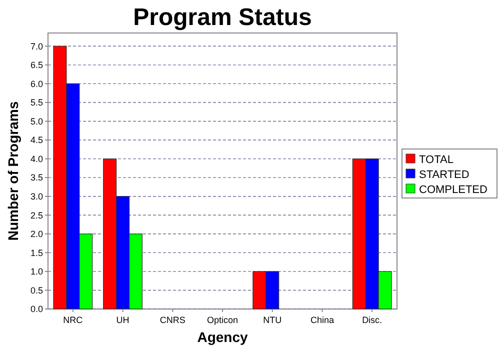 The width and height of the screenshot is (500, 350). What do you see at coordinates (36, 65) in the screenshot?
I see `y-tick-label: 6.5` at bounding box center [36, 65].